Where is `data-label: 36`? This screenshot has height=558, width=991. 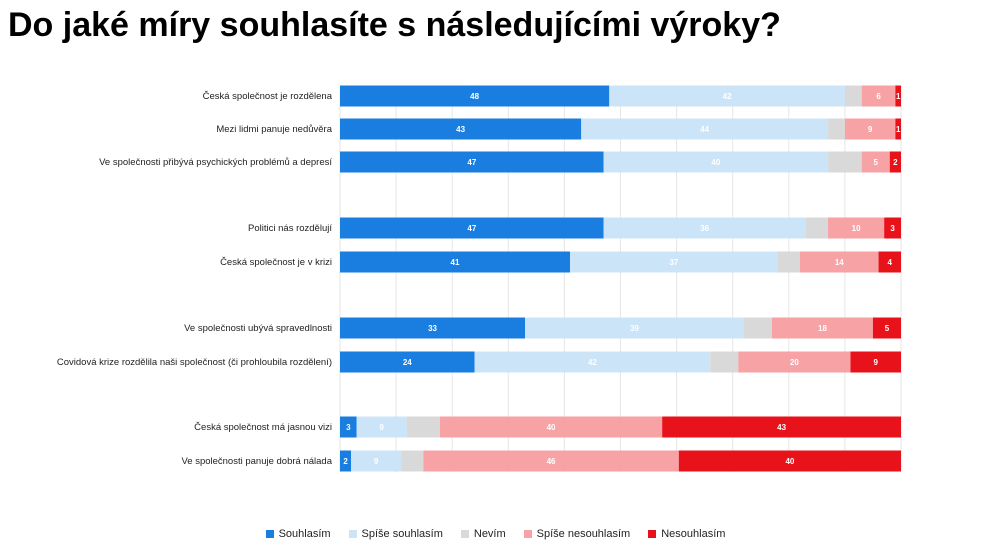
data-label: 36 is located at coordinates (704, 228).